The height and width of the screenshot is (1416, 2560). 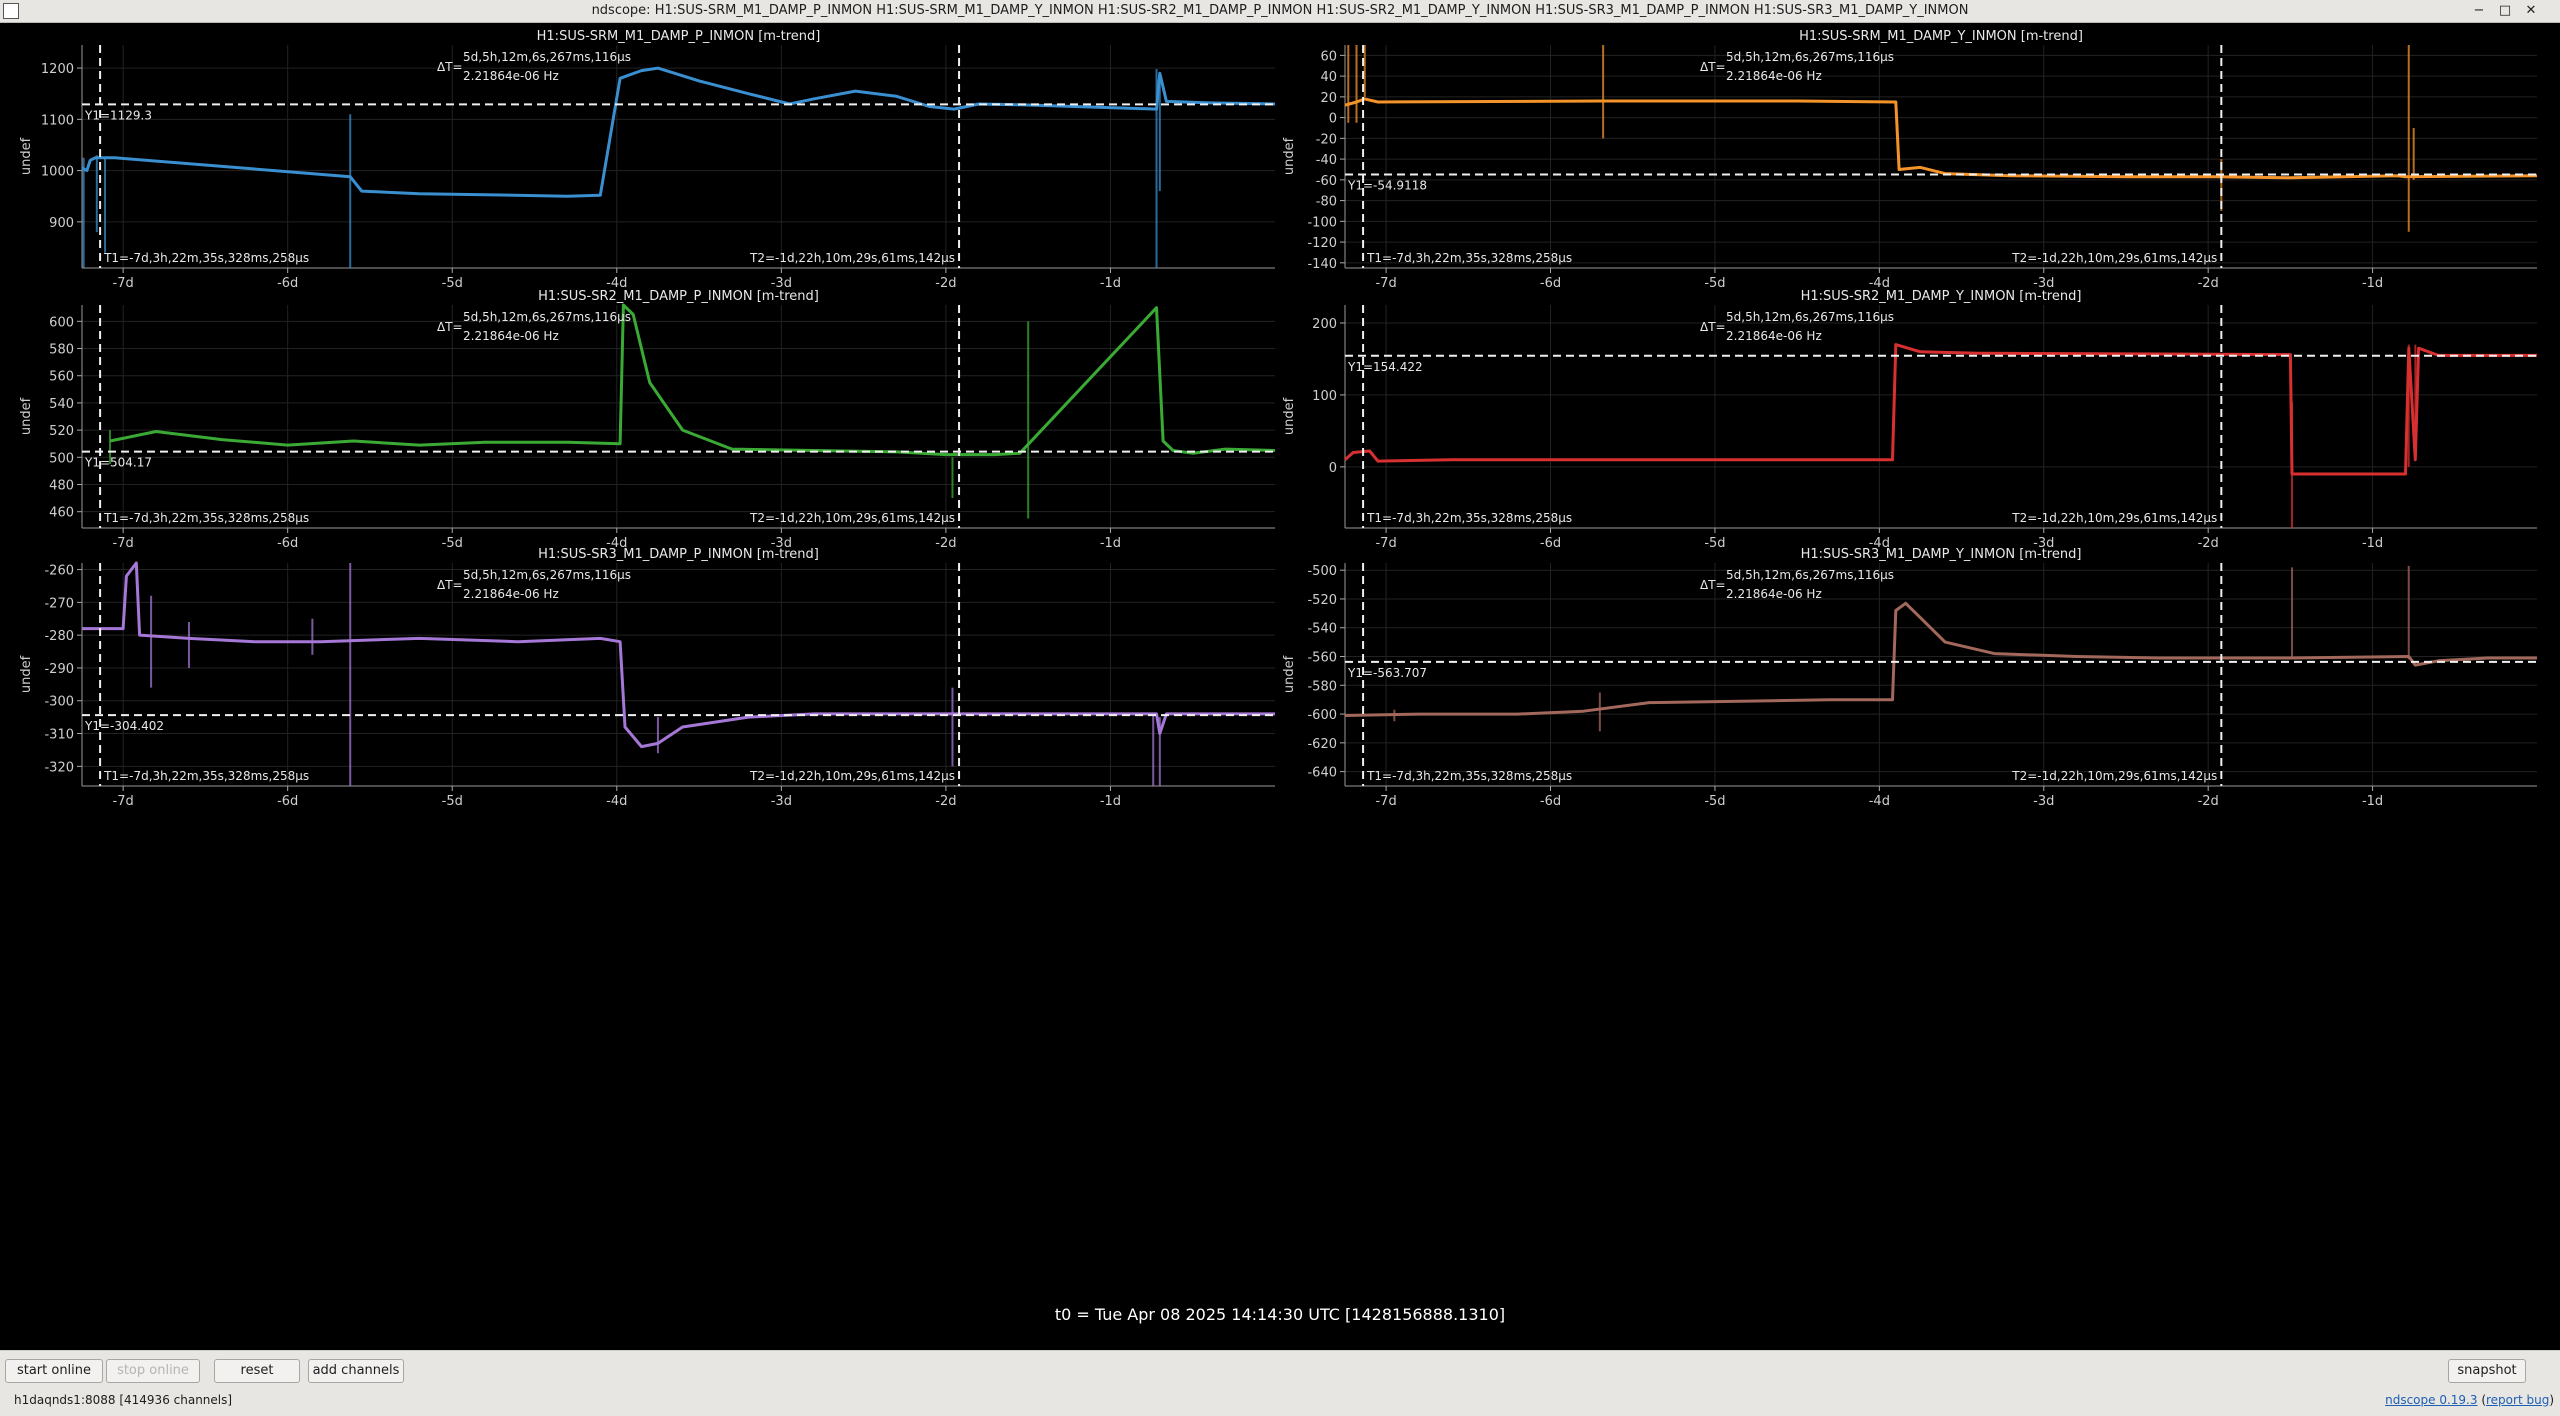 What do you see at coordinates (356, 1371) in the screenshot?
I see `add-channels-button: add channels` at bounding box center [356, 1371].